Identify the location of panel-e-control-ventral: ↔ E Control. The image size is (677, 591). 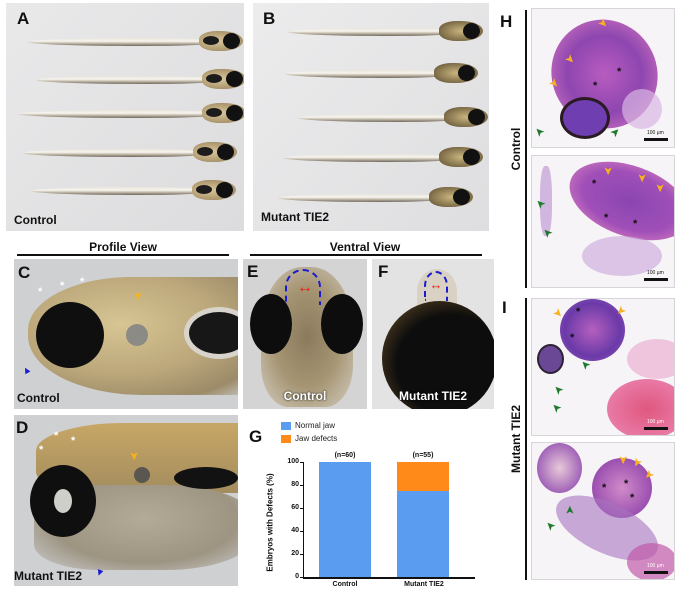
(305, 334).